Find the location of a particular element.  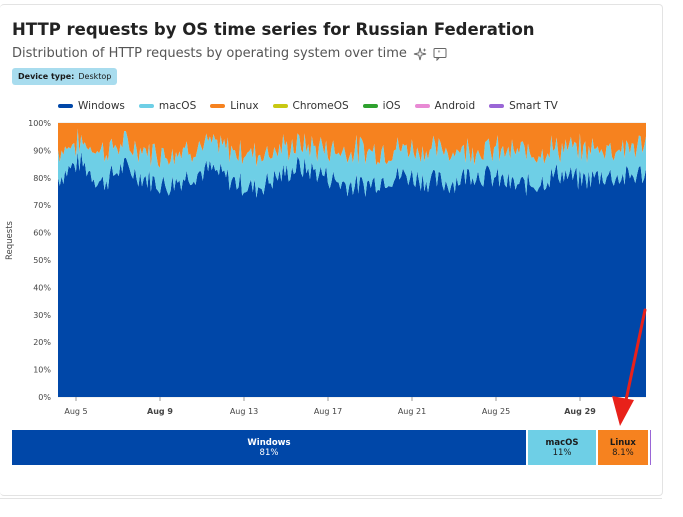

share-bar: Windows 81% macOS 11% Linux 8.1% is located at coordinates (332, 447).